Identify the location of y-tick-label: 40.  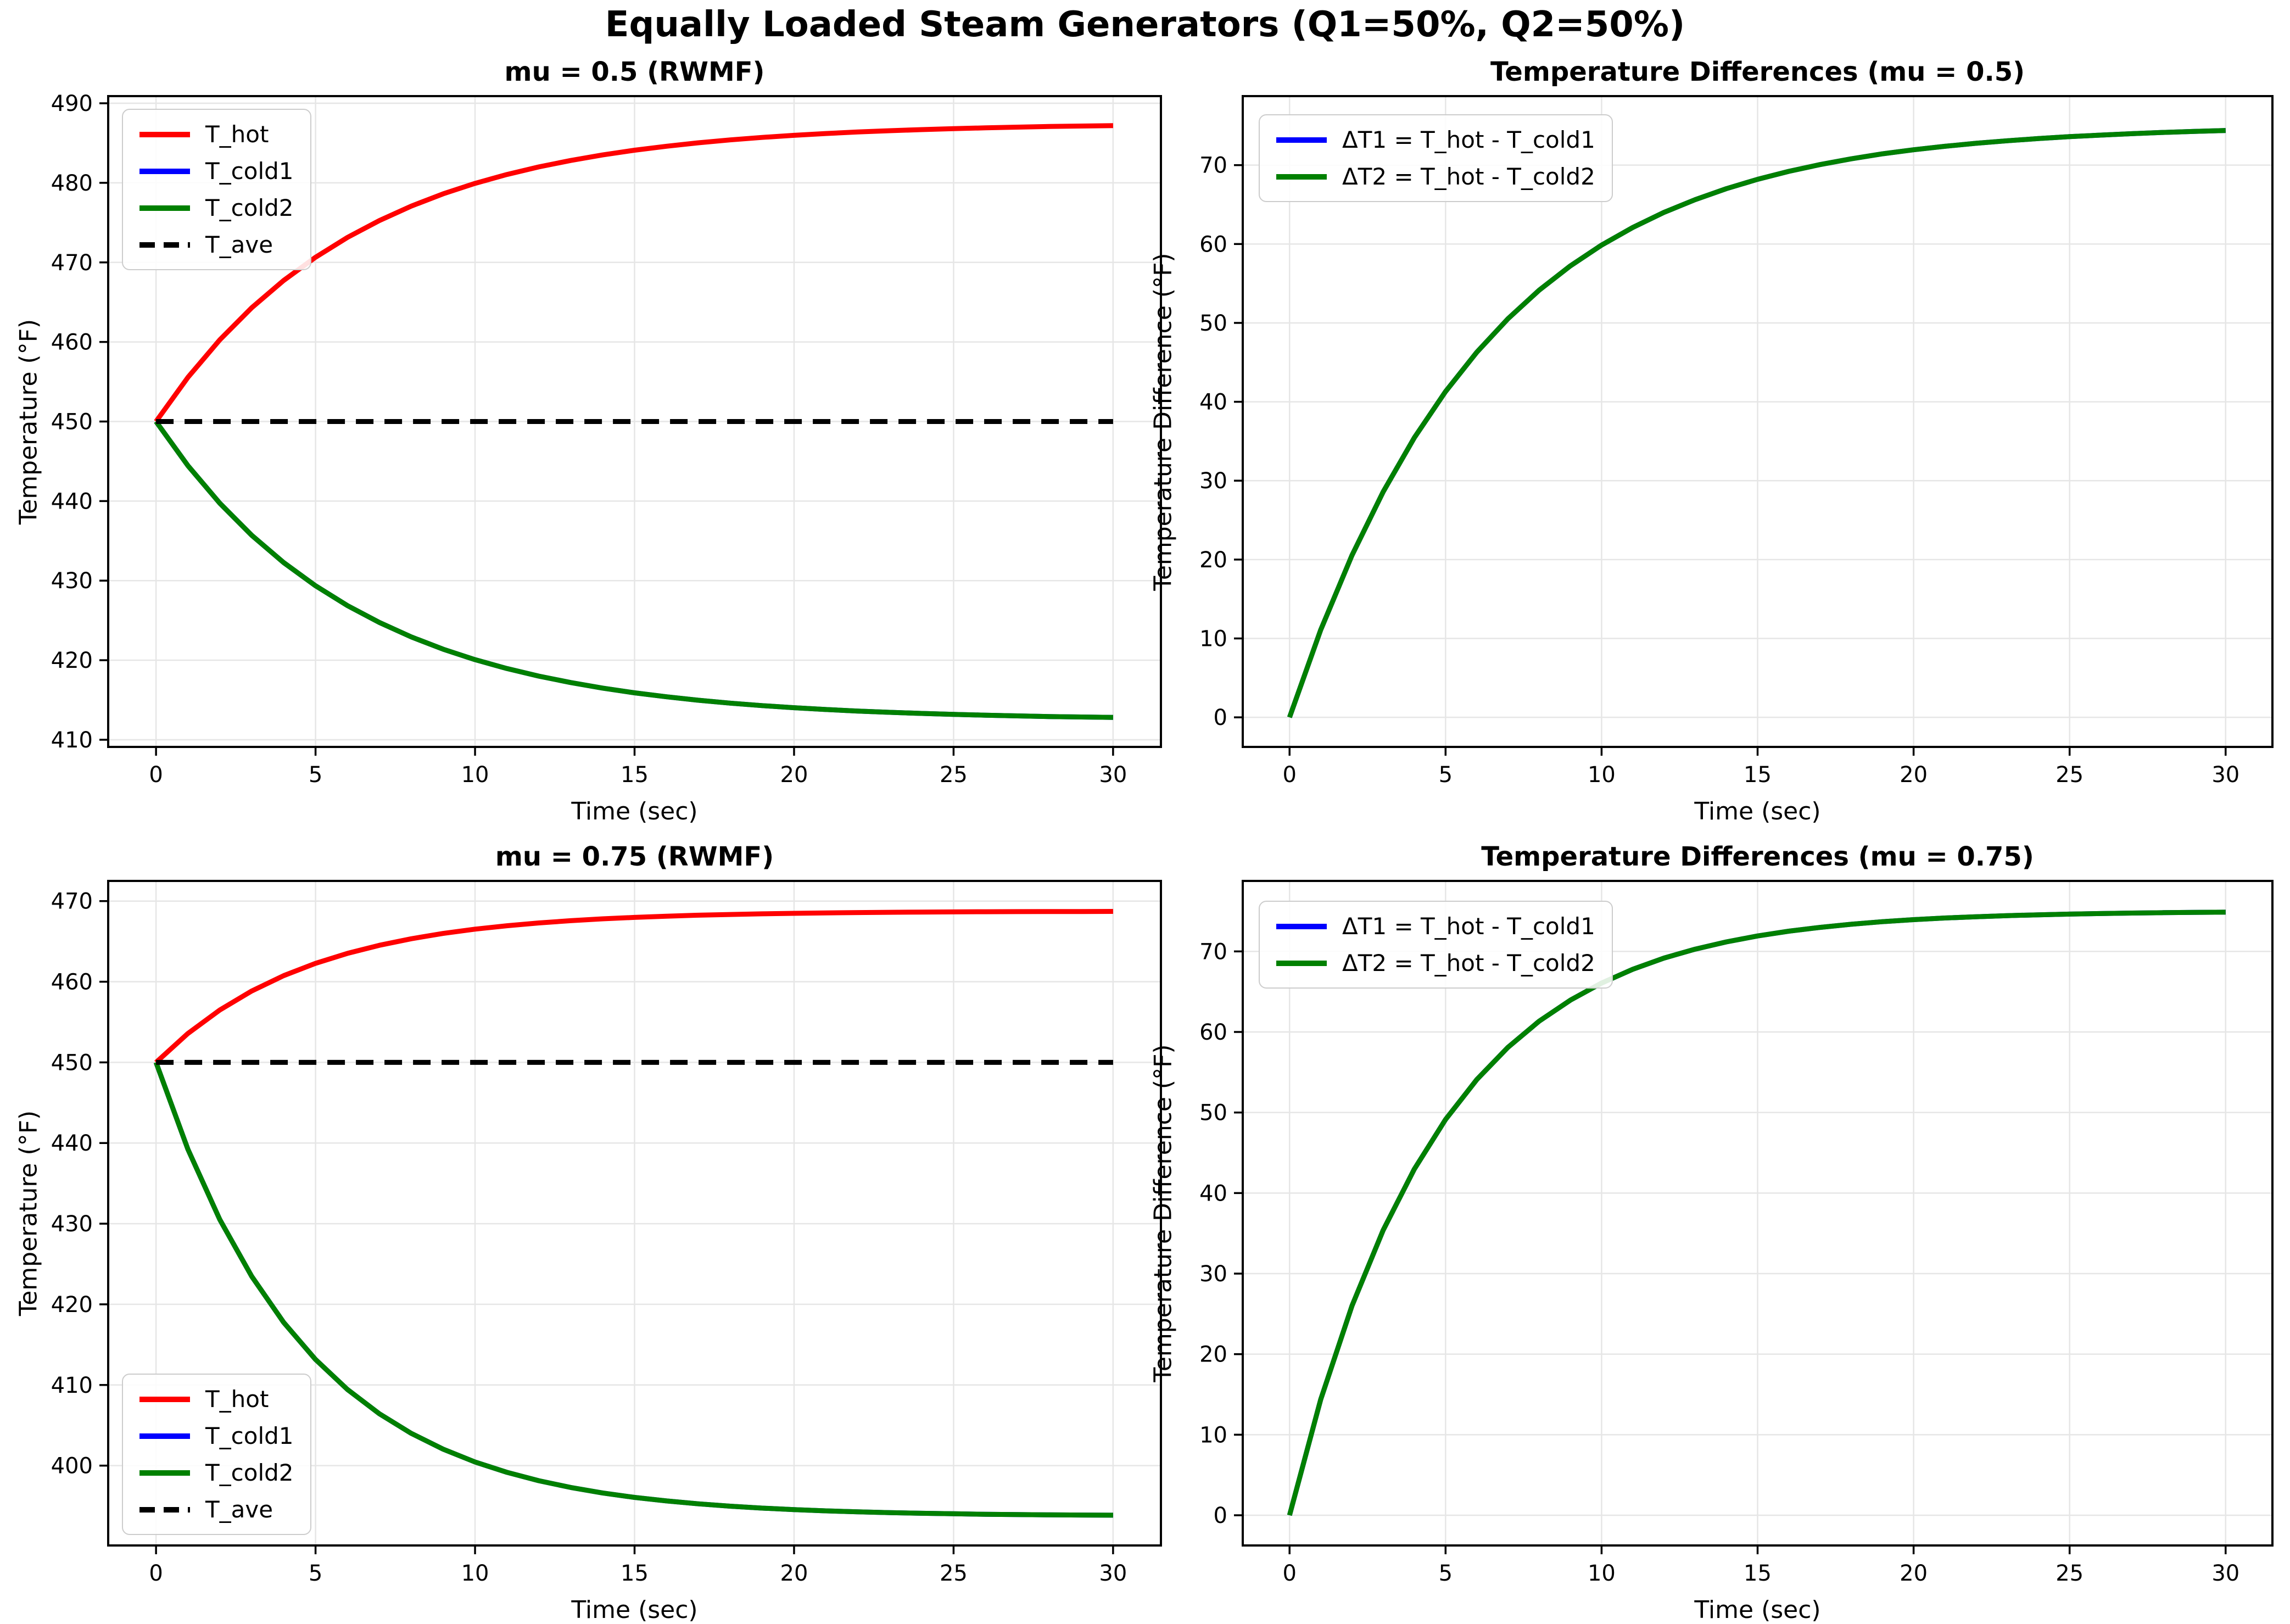
(1213, 1193).